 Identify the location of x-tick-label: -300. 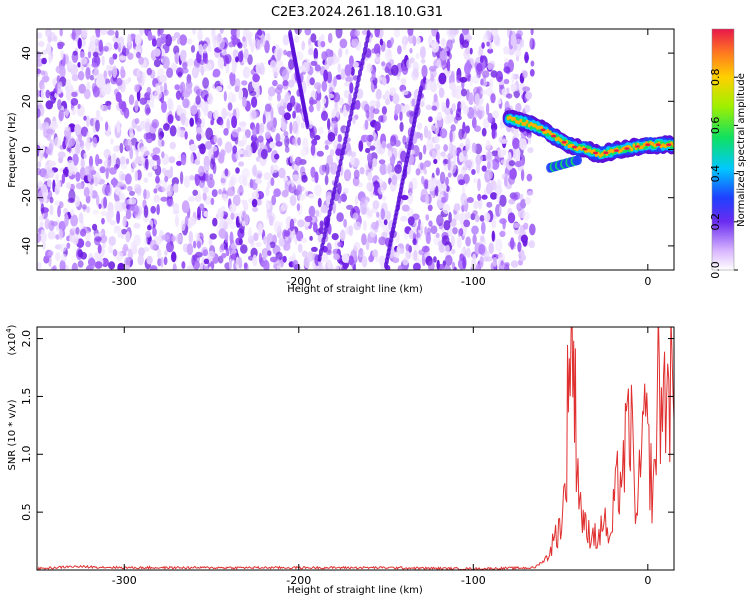
(124, 281).